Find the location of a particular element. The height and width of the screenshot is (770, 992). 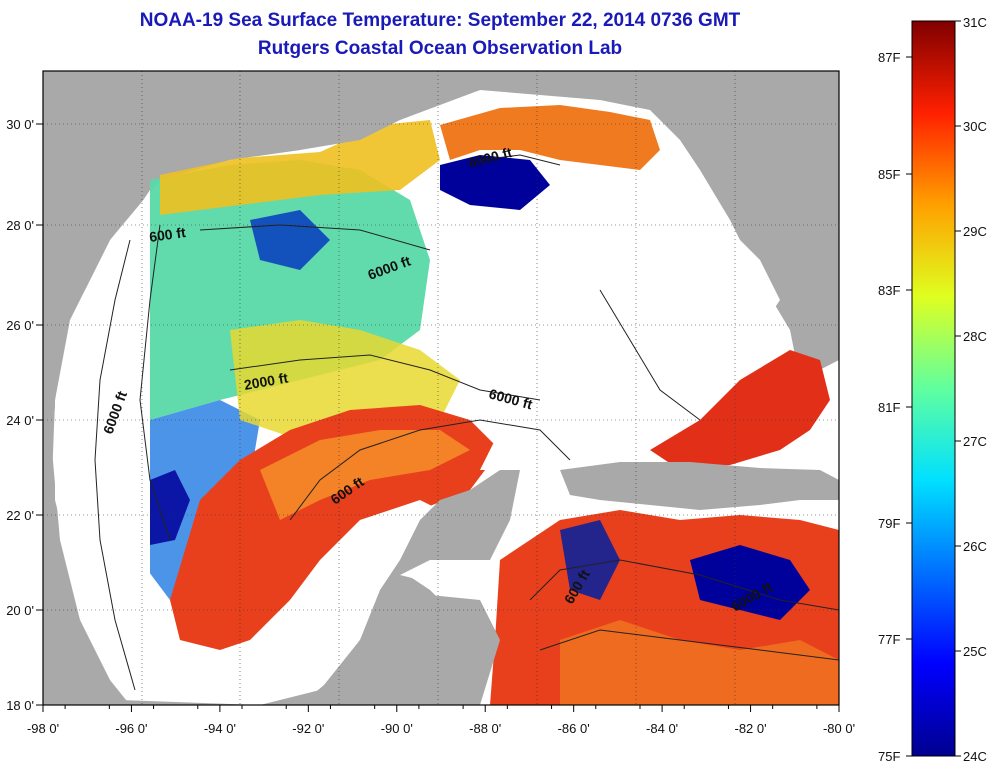

contour-label-3: 2000 ft is located at coordinates (266, 381).